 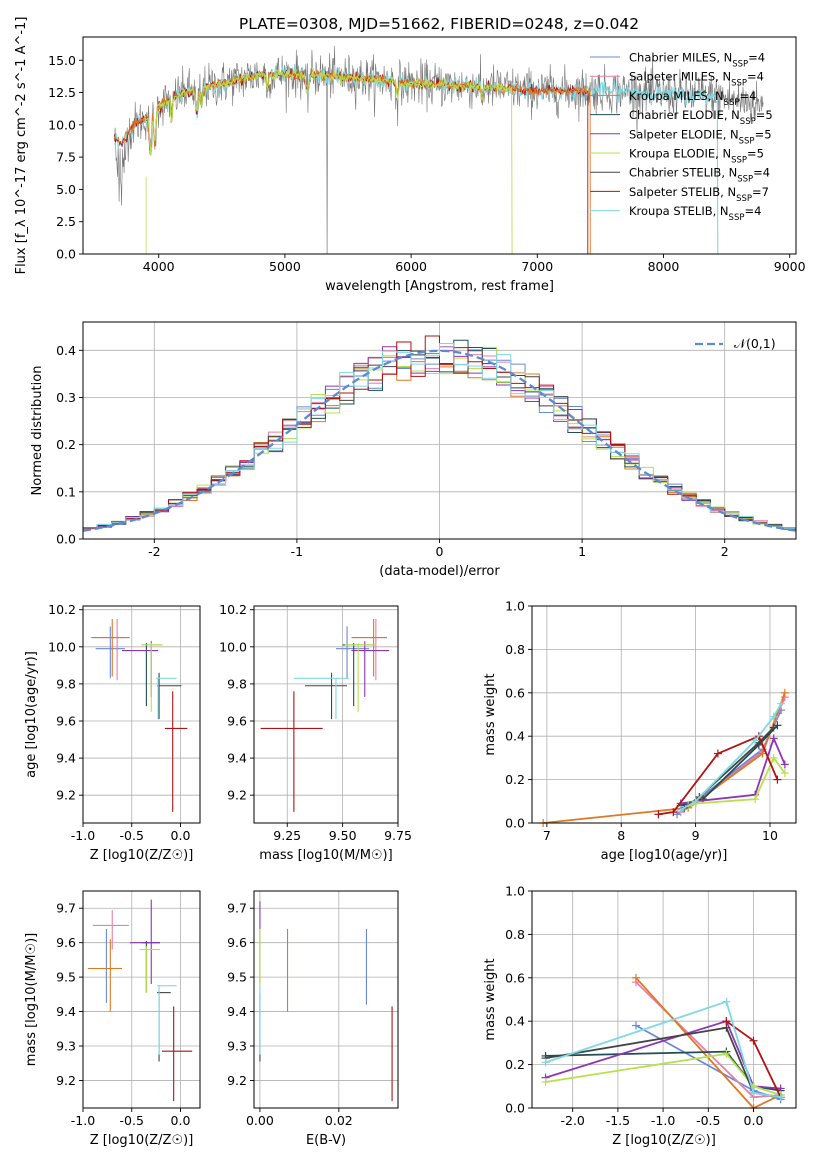 I want to click on y-tick-label: 5.0, so click(x=66, y=189).